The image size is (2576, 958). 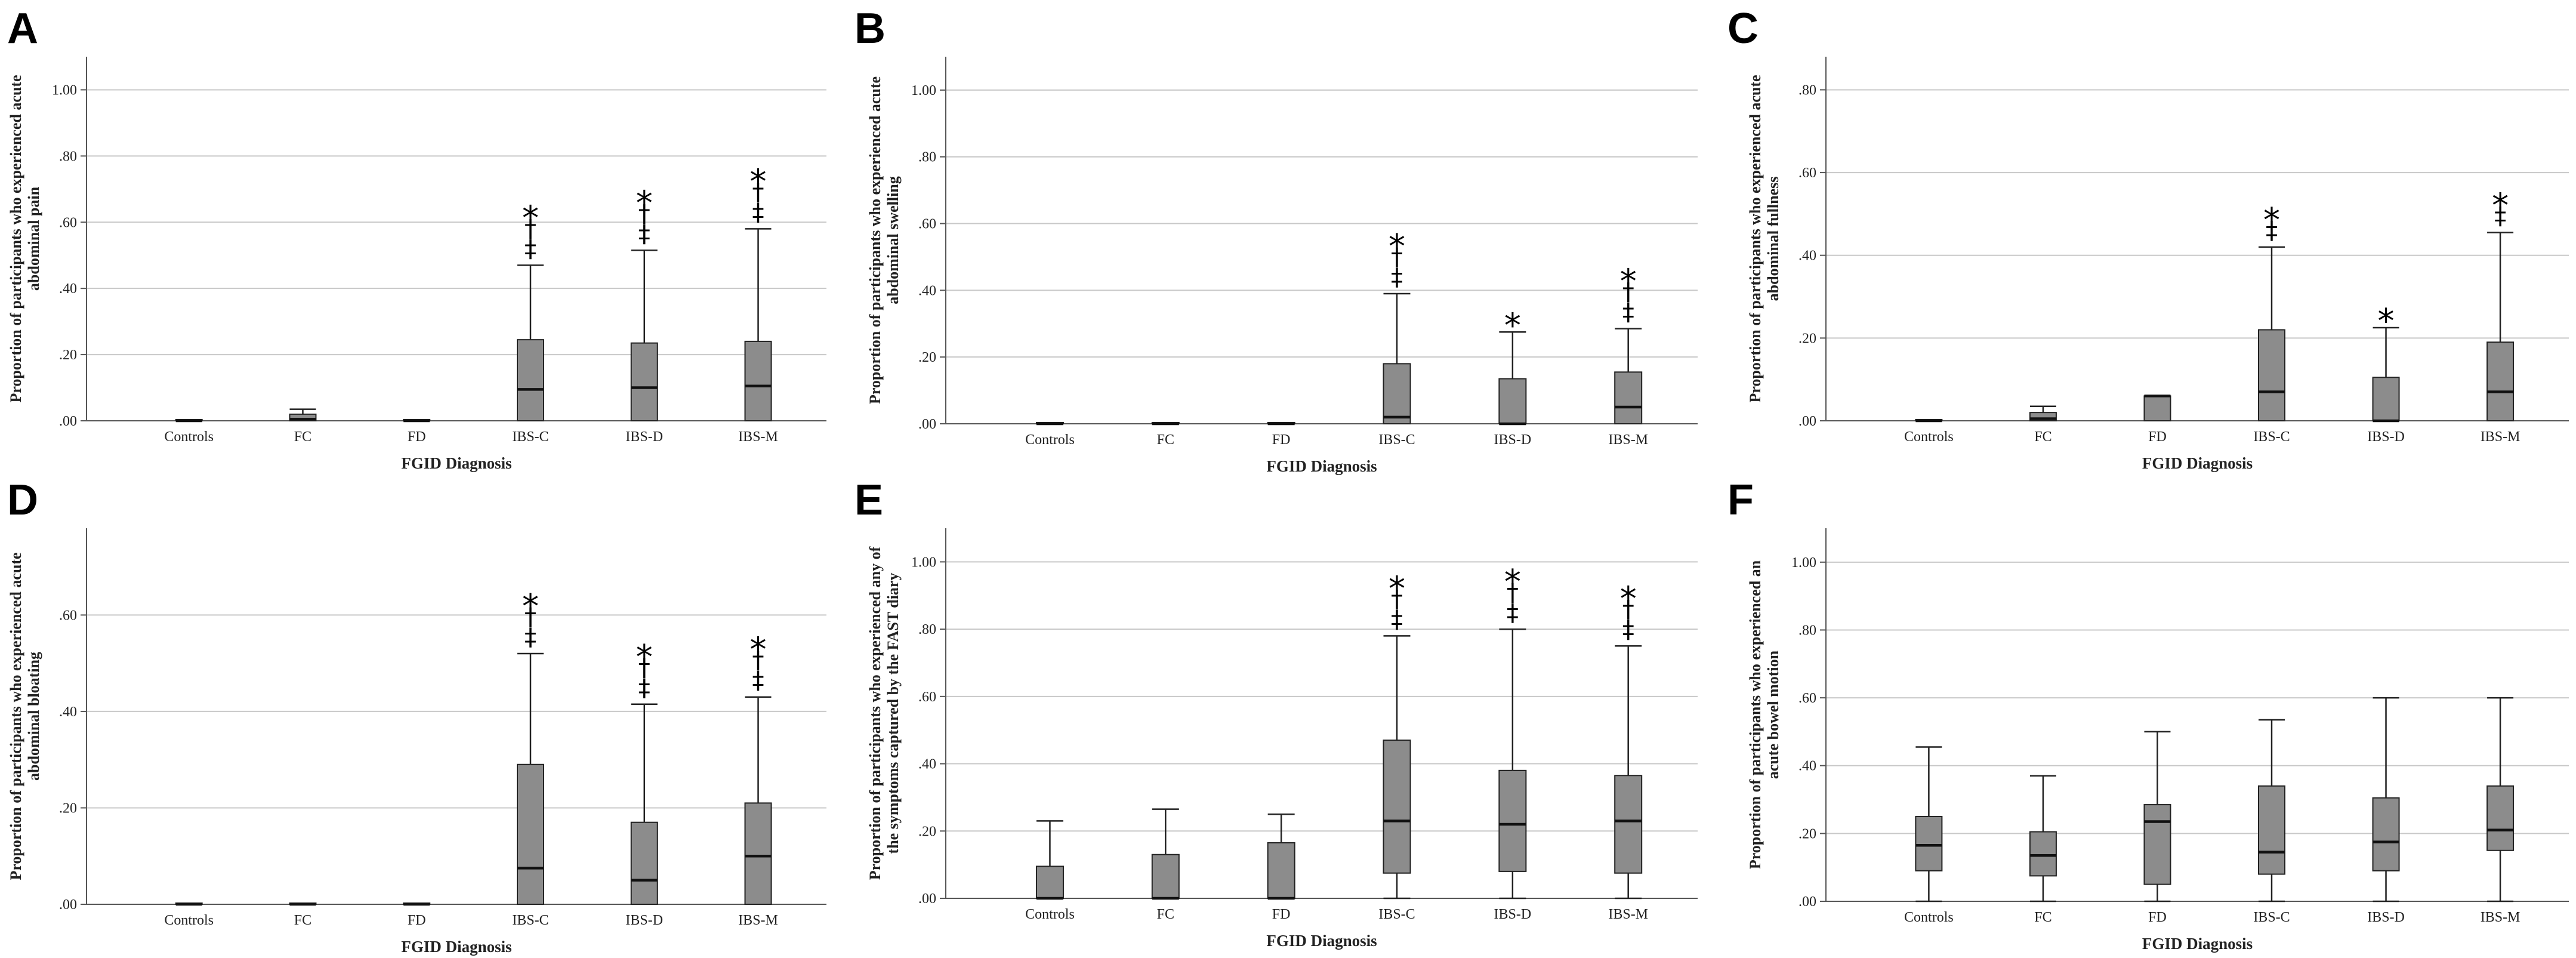 I want to click on panel-letter: E, so click(x=868, y=500).